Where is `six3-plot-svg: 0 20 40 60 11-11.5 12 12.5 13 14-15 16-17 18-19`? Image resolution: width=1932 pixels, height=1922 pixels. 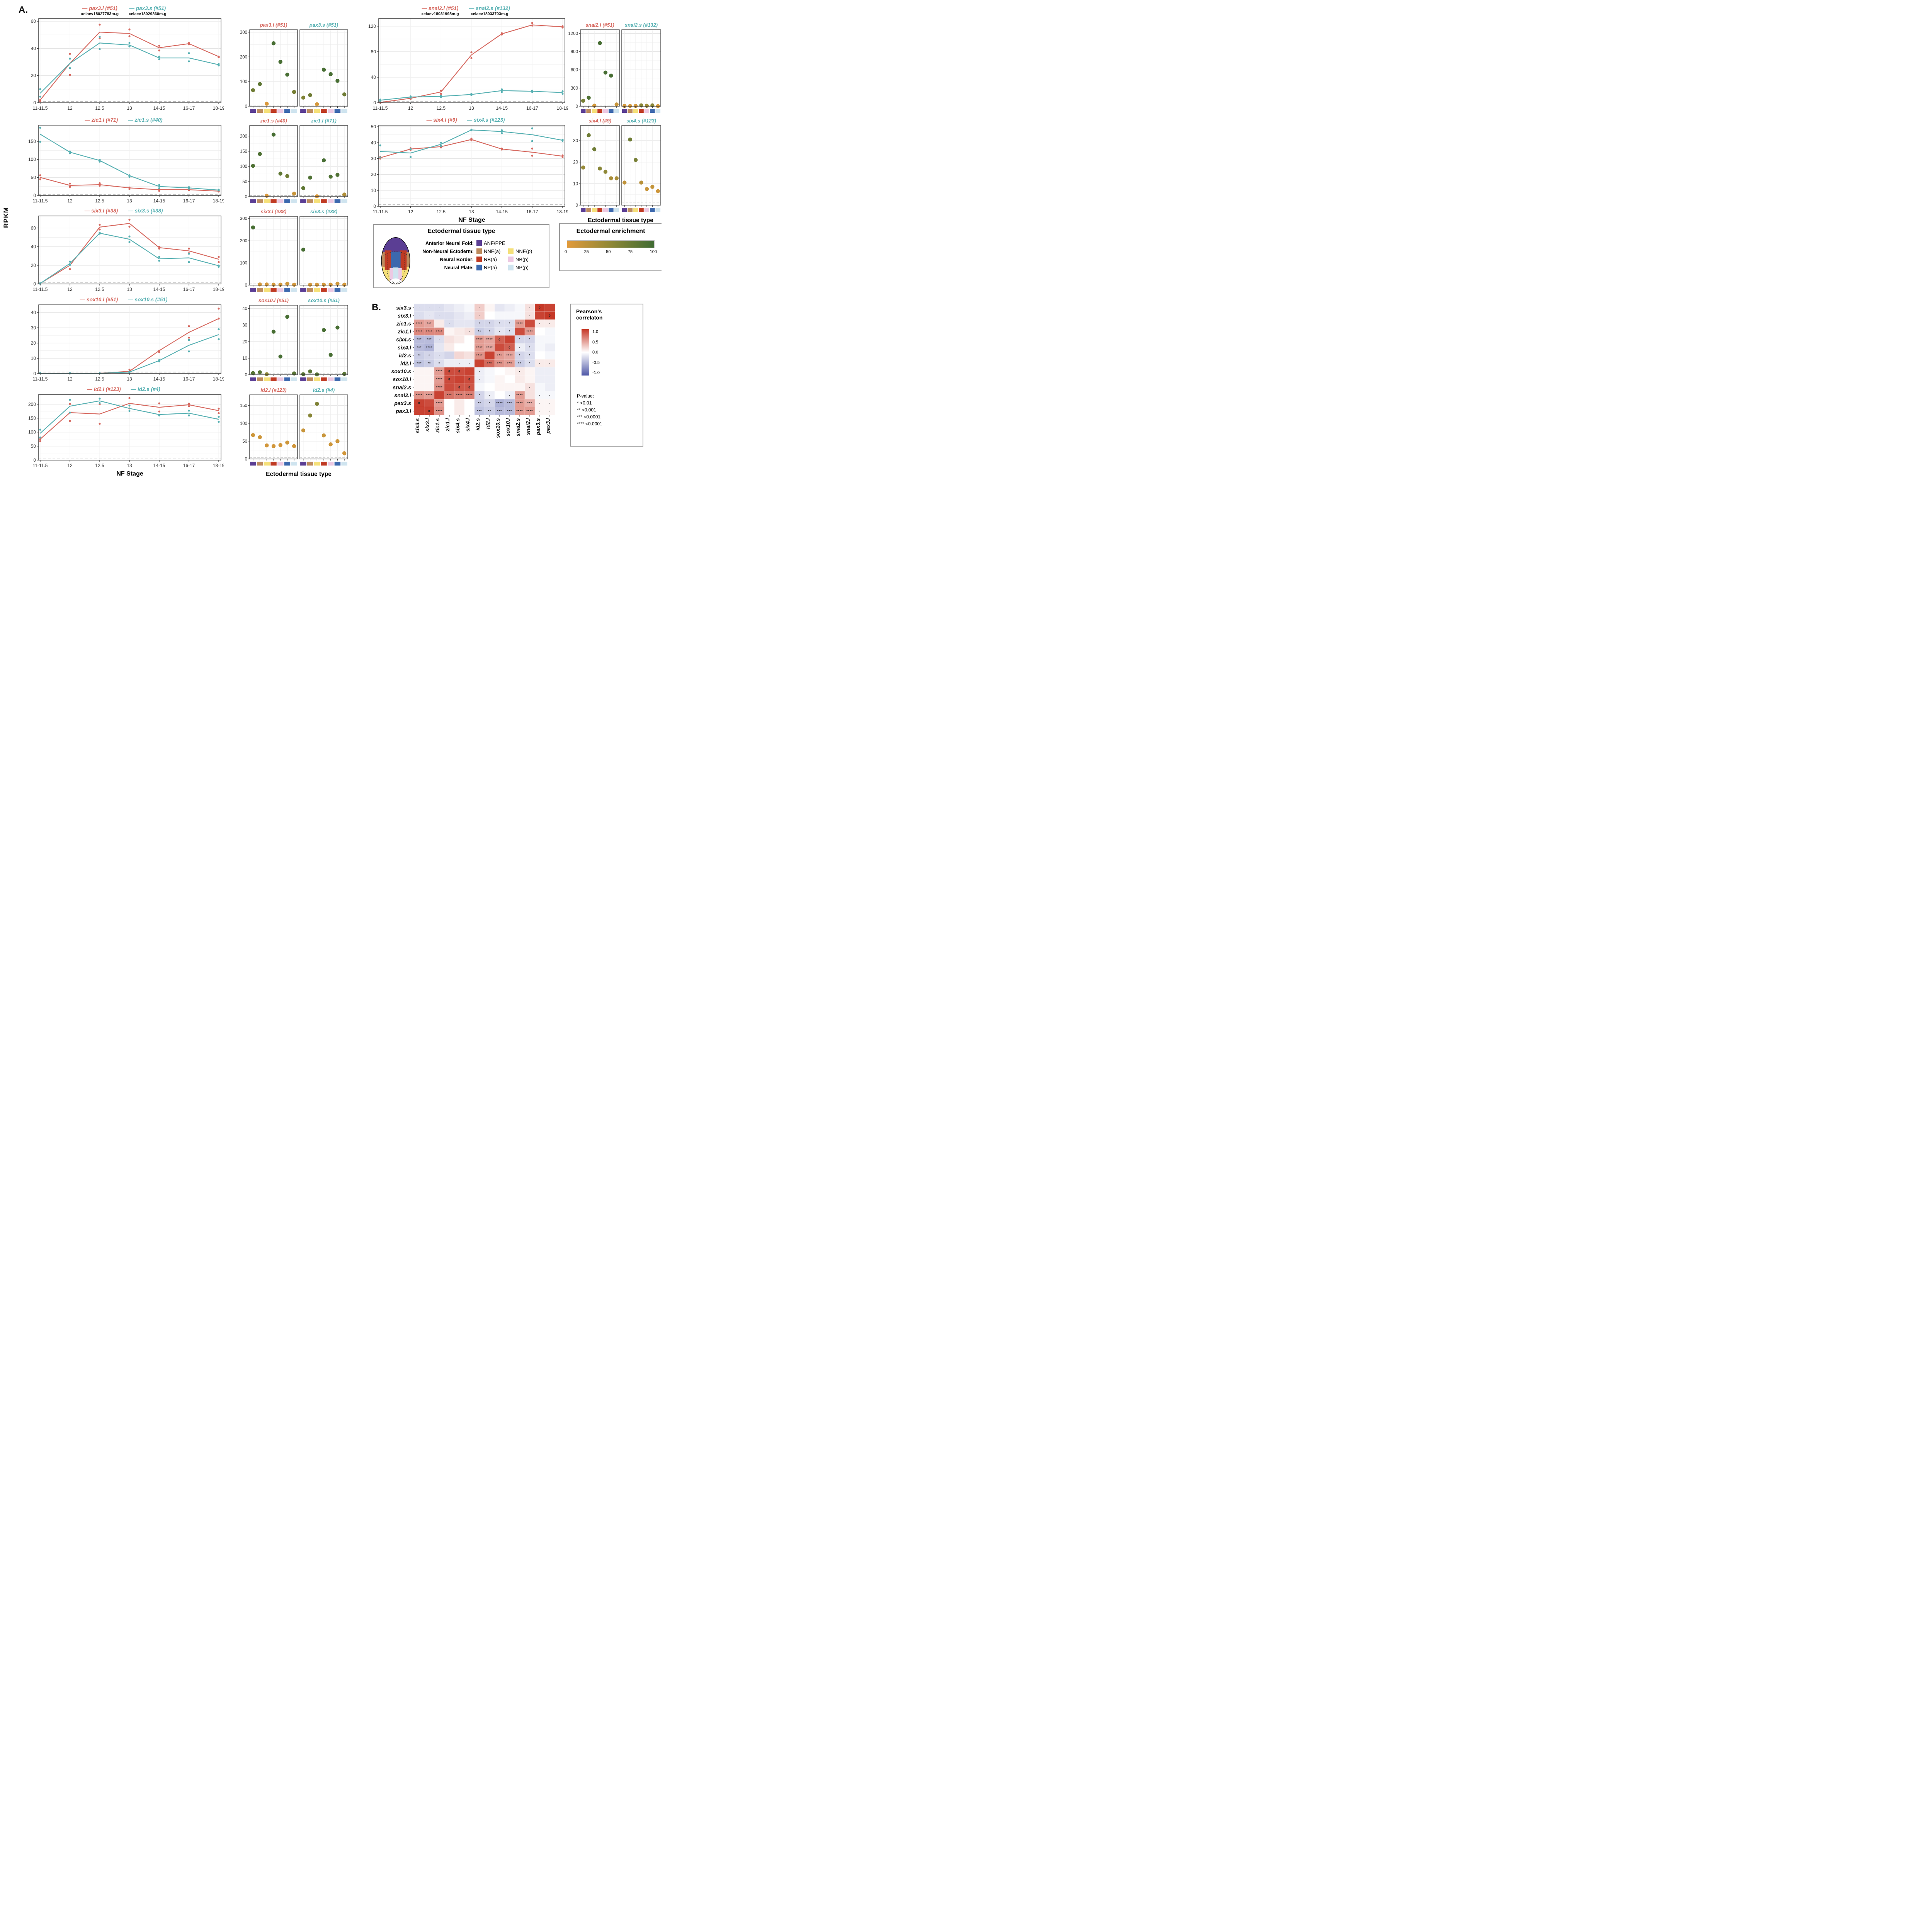
six3-plot-svg: 0 20 40 60 11-11.5 12 12.5 13 14-15 16-17 18-19 is located at coordinates (128, 254).